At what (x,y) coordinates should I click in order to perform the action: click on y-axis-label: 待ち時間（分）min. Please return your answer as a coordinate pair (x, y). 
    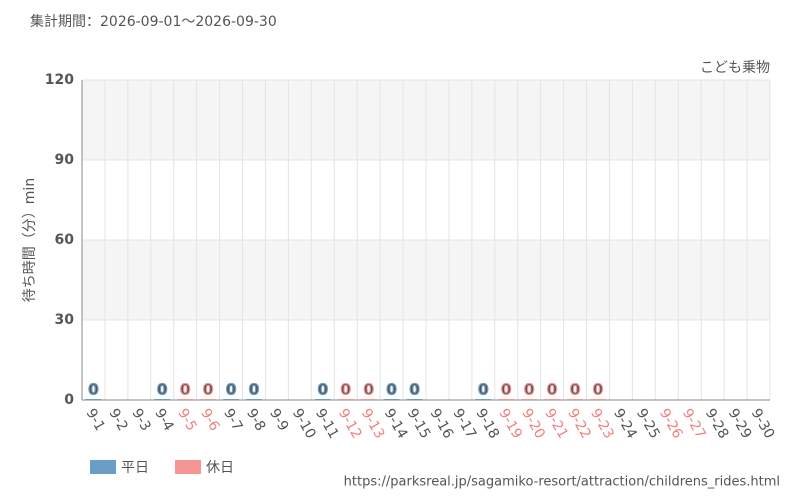
    Looking at the image, I should click on (30, 240).